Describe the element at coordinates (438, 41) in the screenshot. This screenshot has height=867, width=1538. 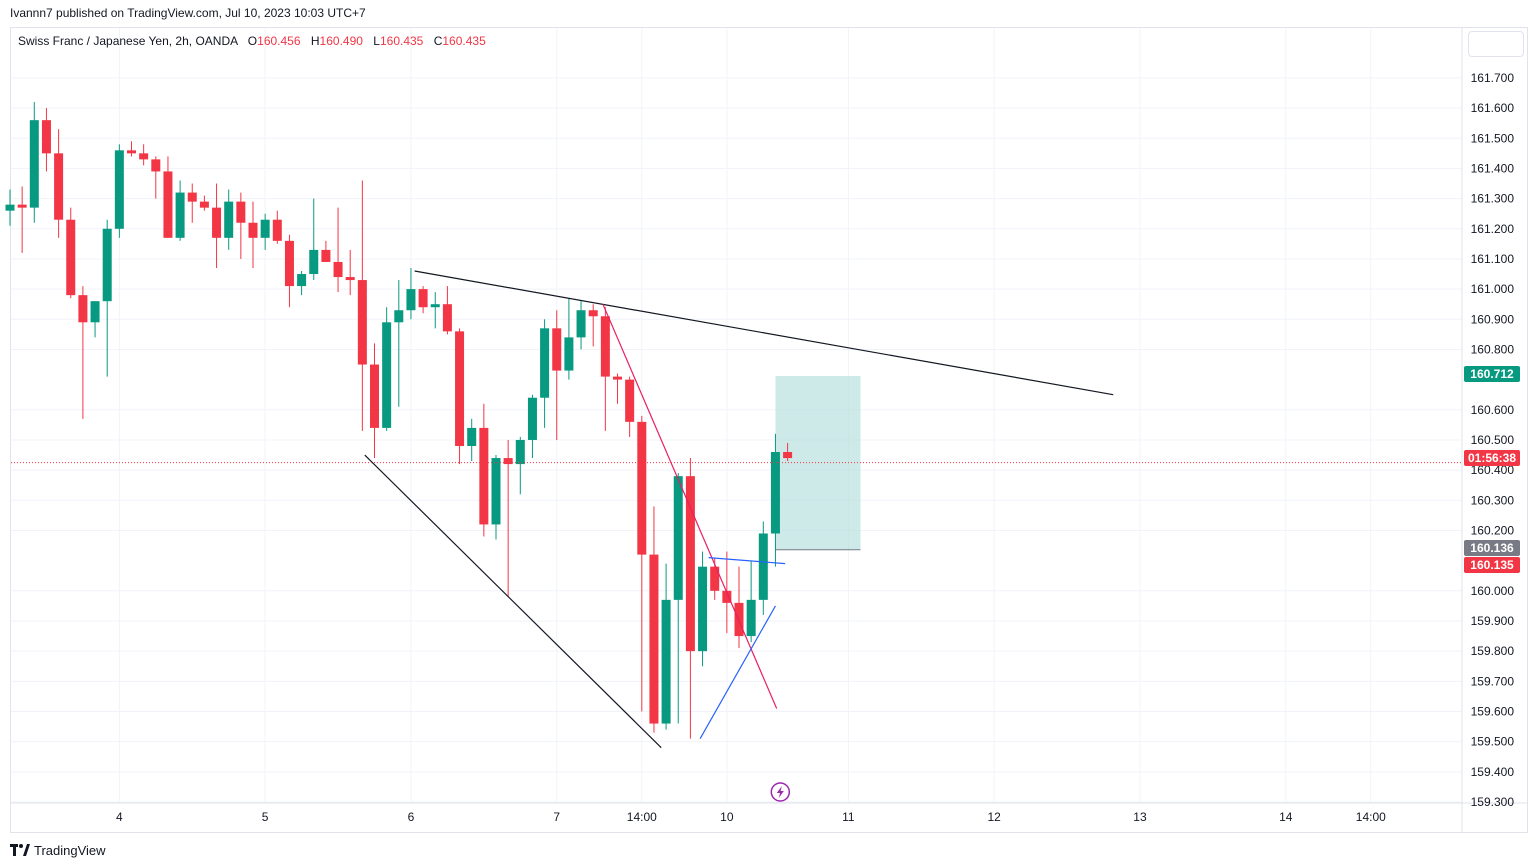
I see `close-label: C` at that location.